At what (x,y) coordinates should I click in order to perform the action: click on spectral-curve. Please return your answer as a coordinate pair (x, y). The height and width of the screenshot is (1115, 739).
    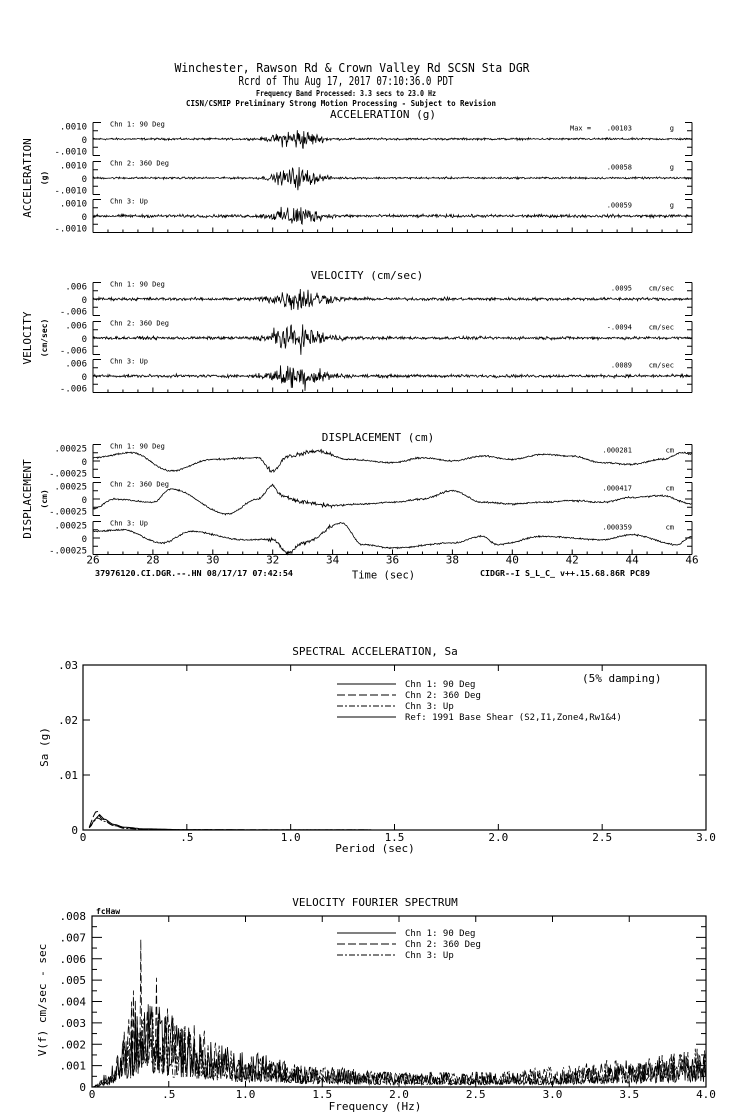
    Looking at the image, I should click on (397, 820).